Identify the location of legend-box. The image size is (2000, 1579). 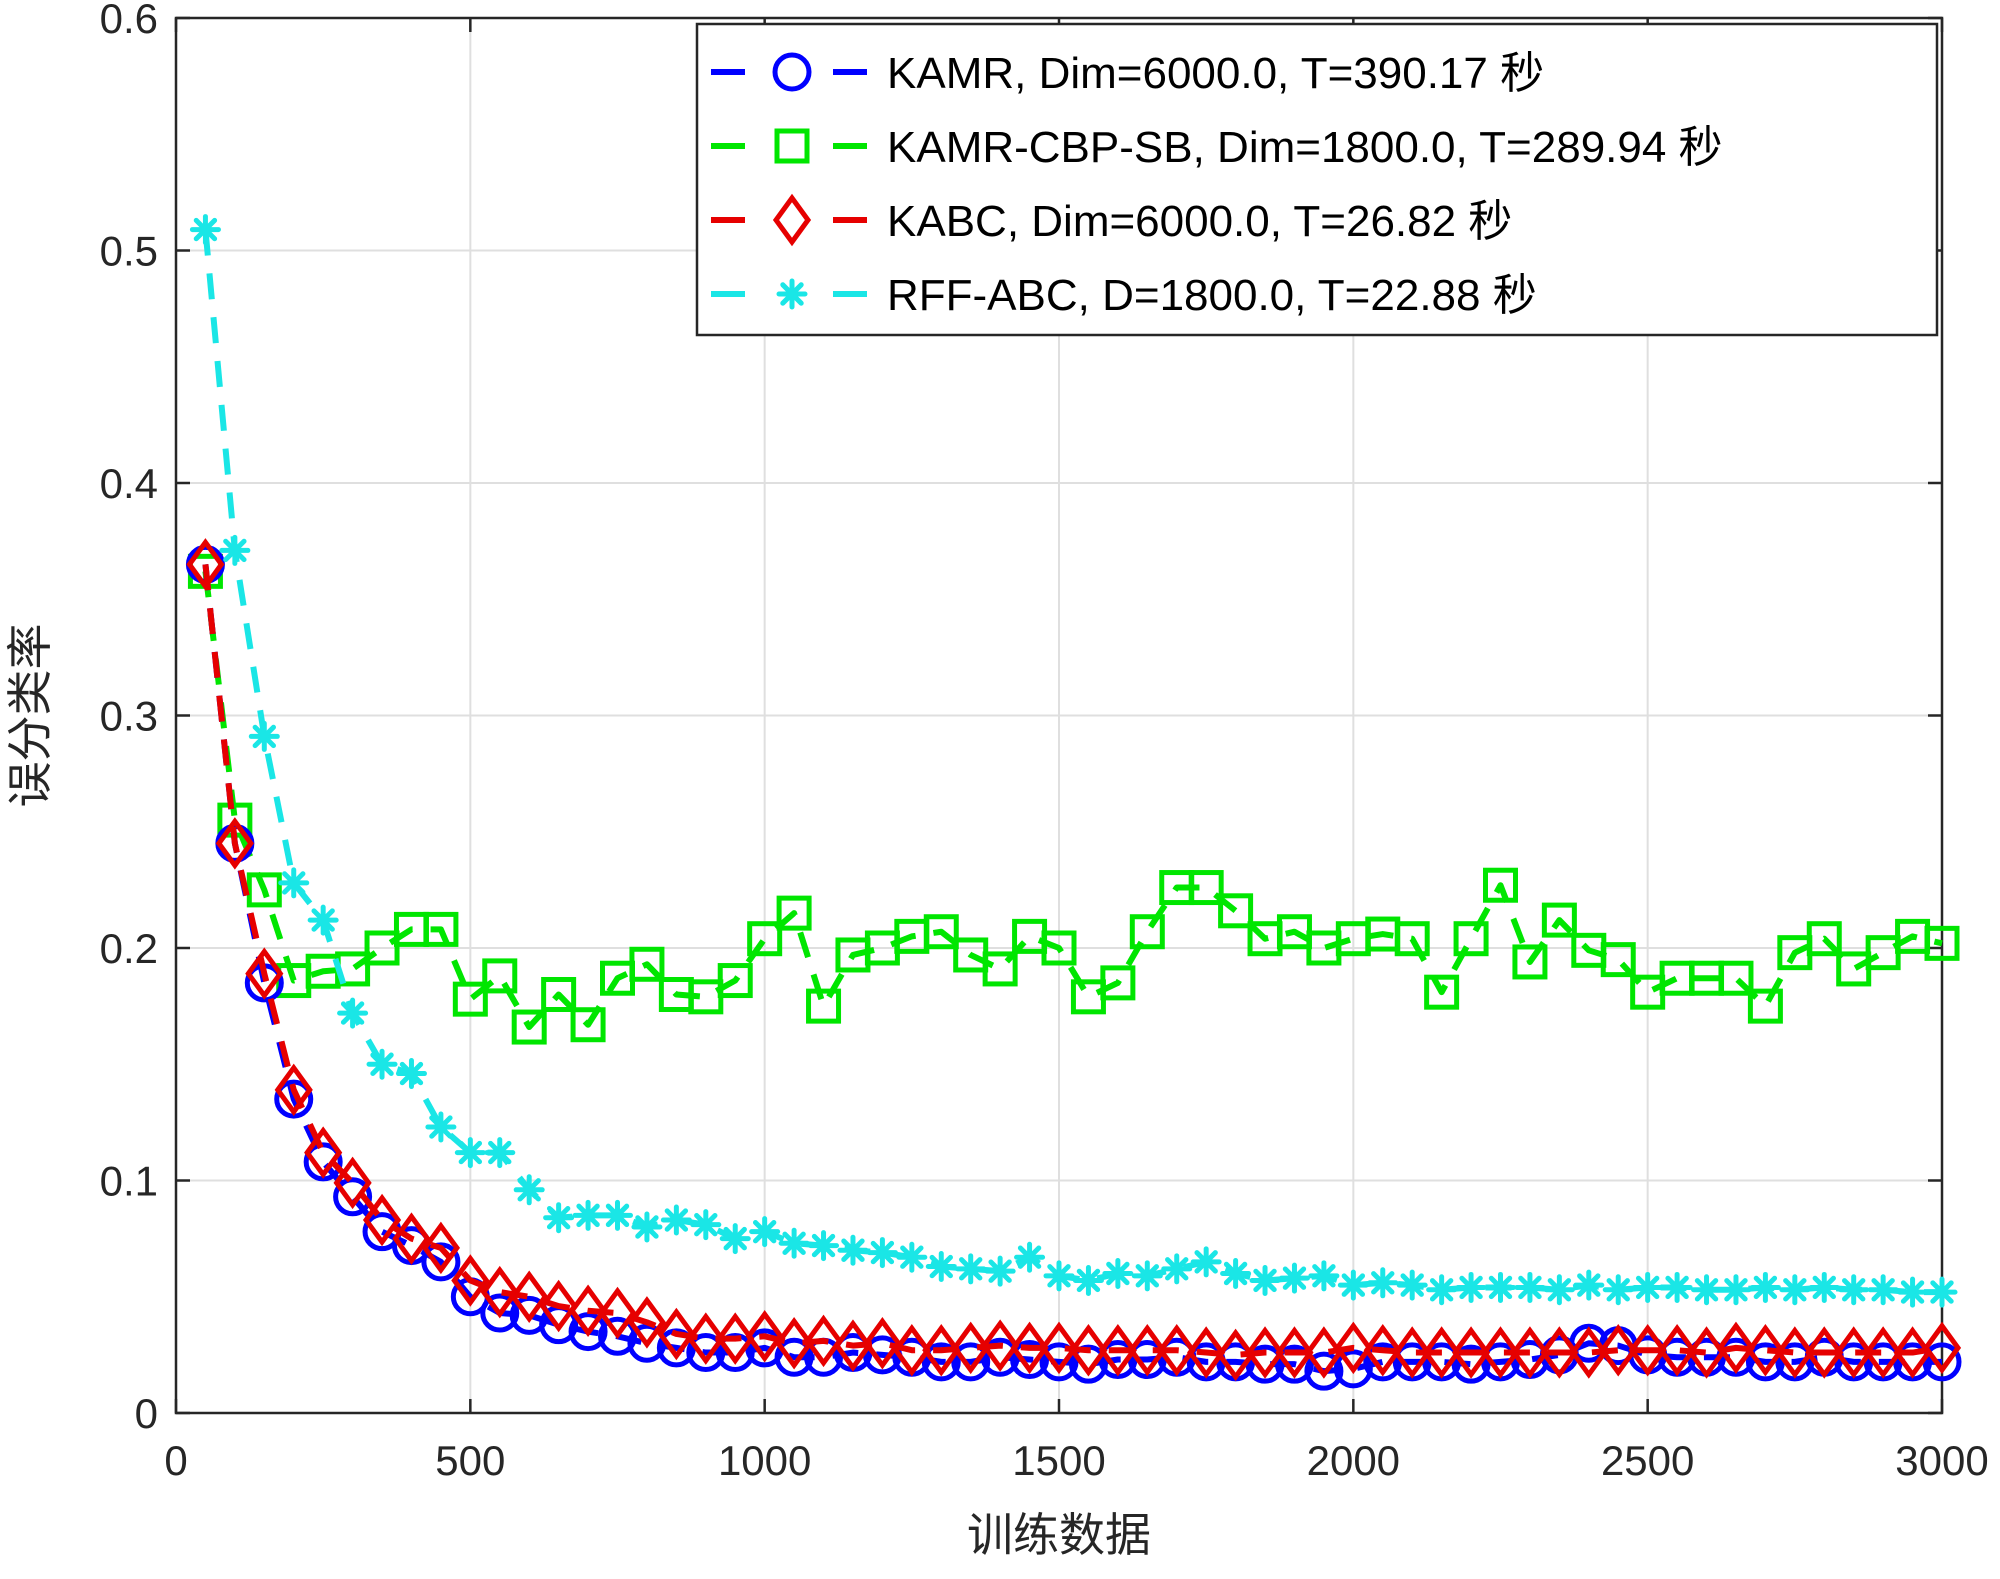
(1317, 179).